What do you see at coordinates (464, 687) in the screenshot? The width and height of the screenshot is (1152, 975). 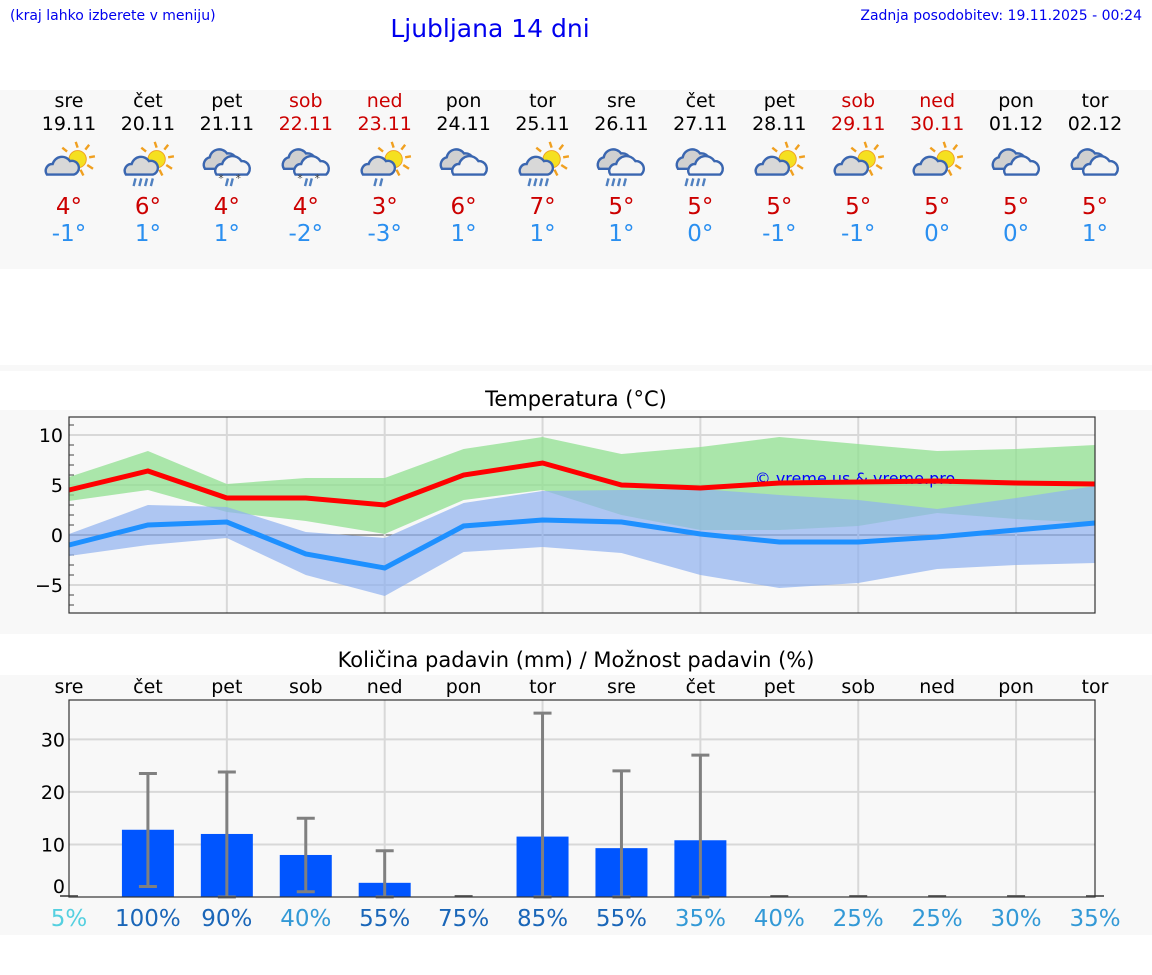 I see `x-day-label: pon` at bounding box center [464, 687].